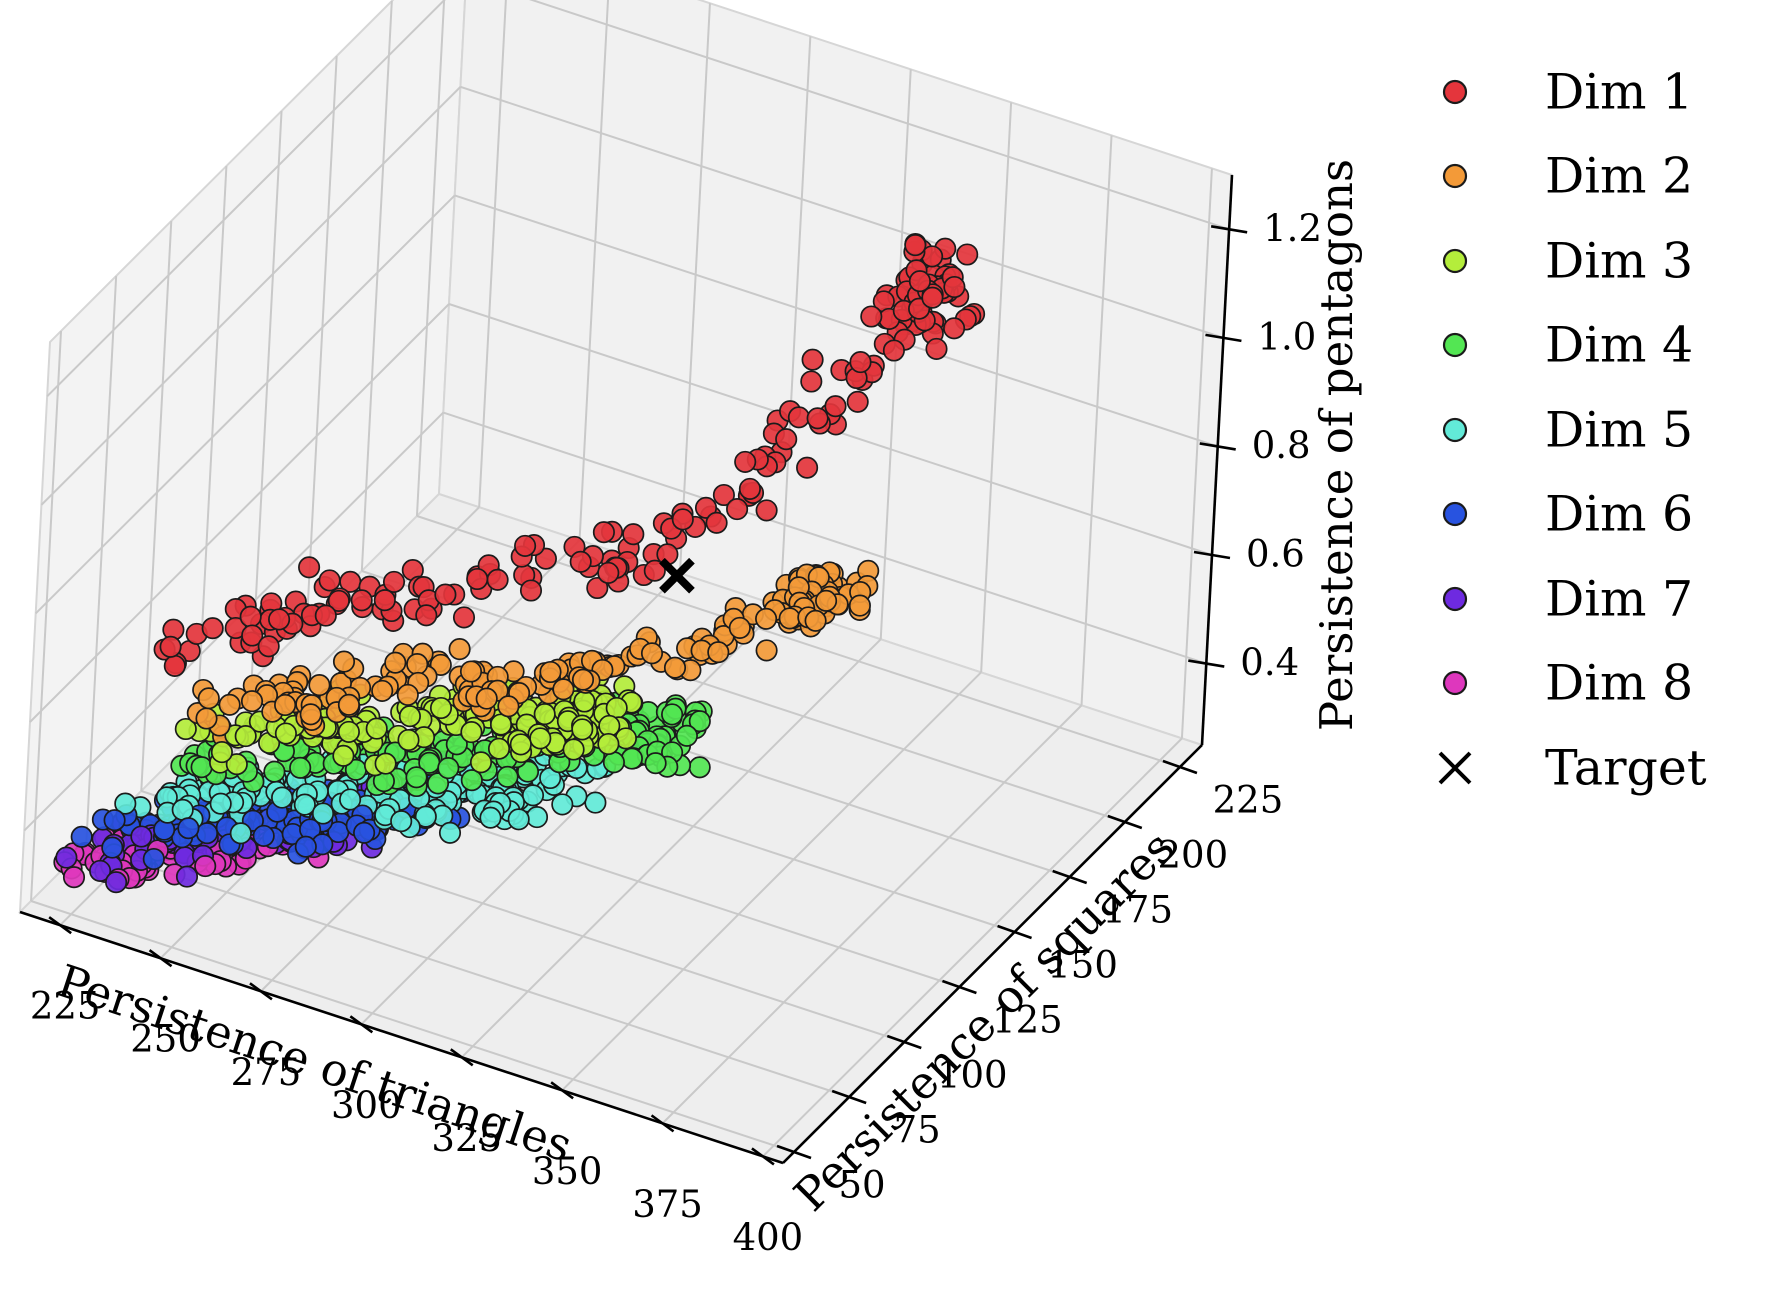 The height and width of the screenshot is (1292, 1778). What do you see at coordinates (677, 575) in the screenshot?
I see `target-marker-group` at bounding box center [677, 575].